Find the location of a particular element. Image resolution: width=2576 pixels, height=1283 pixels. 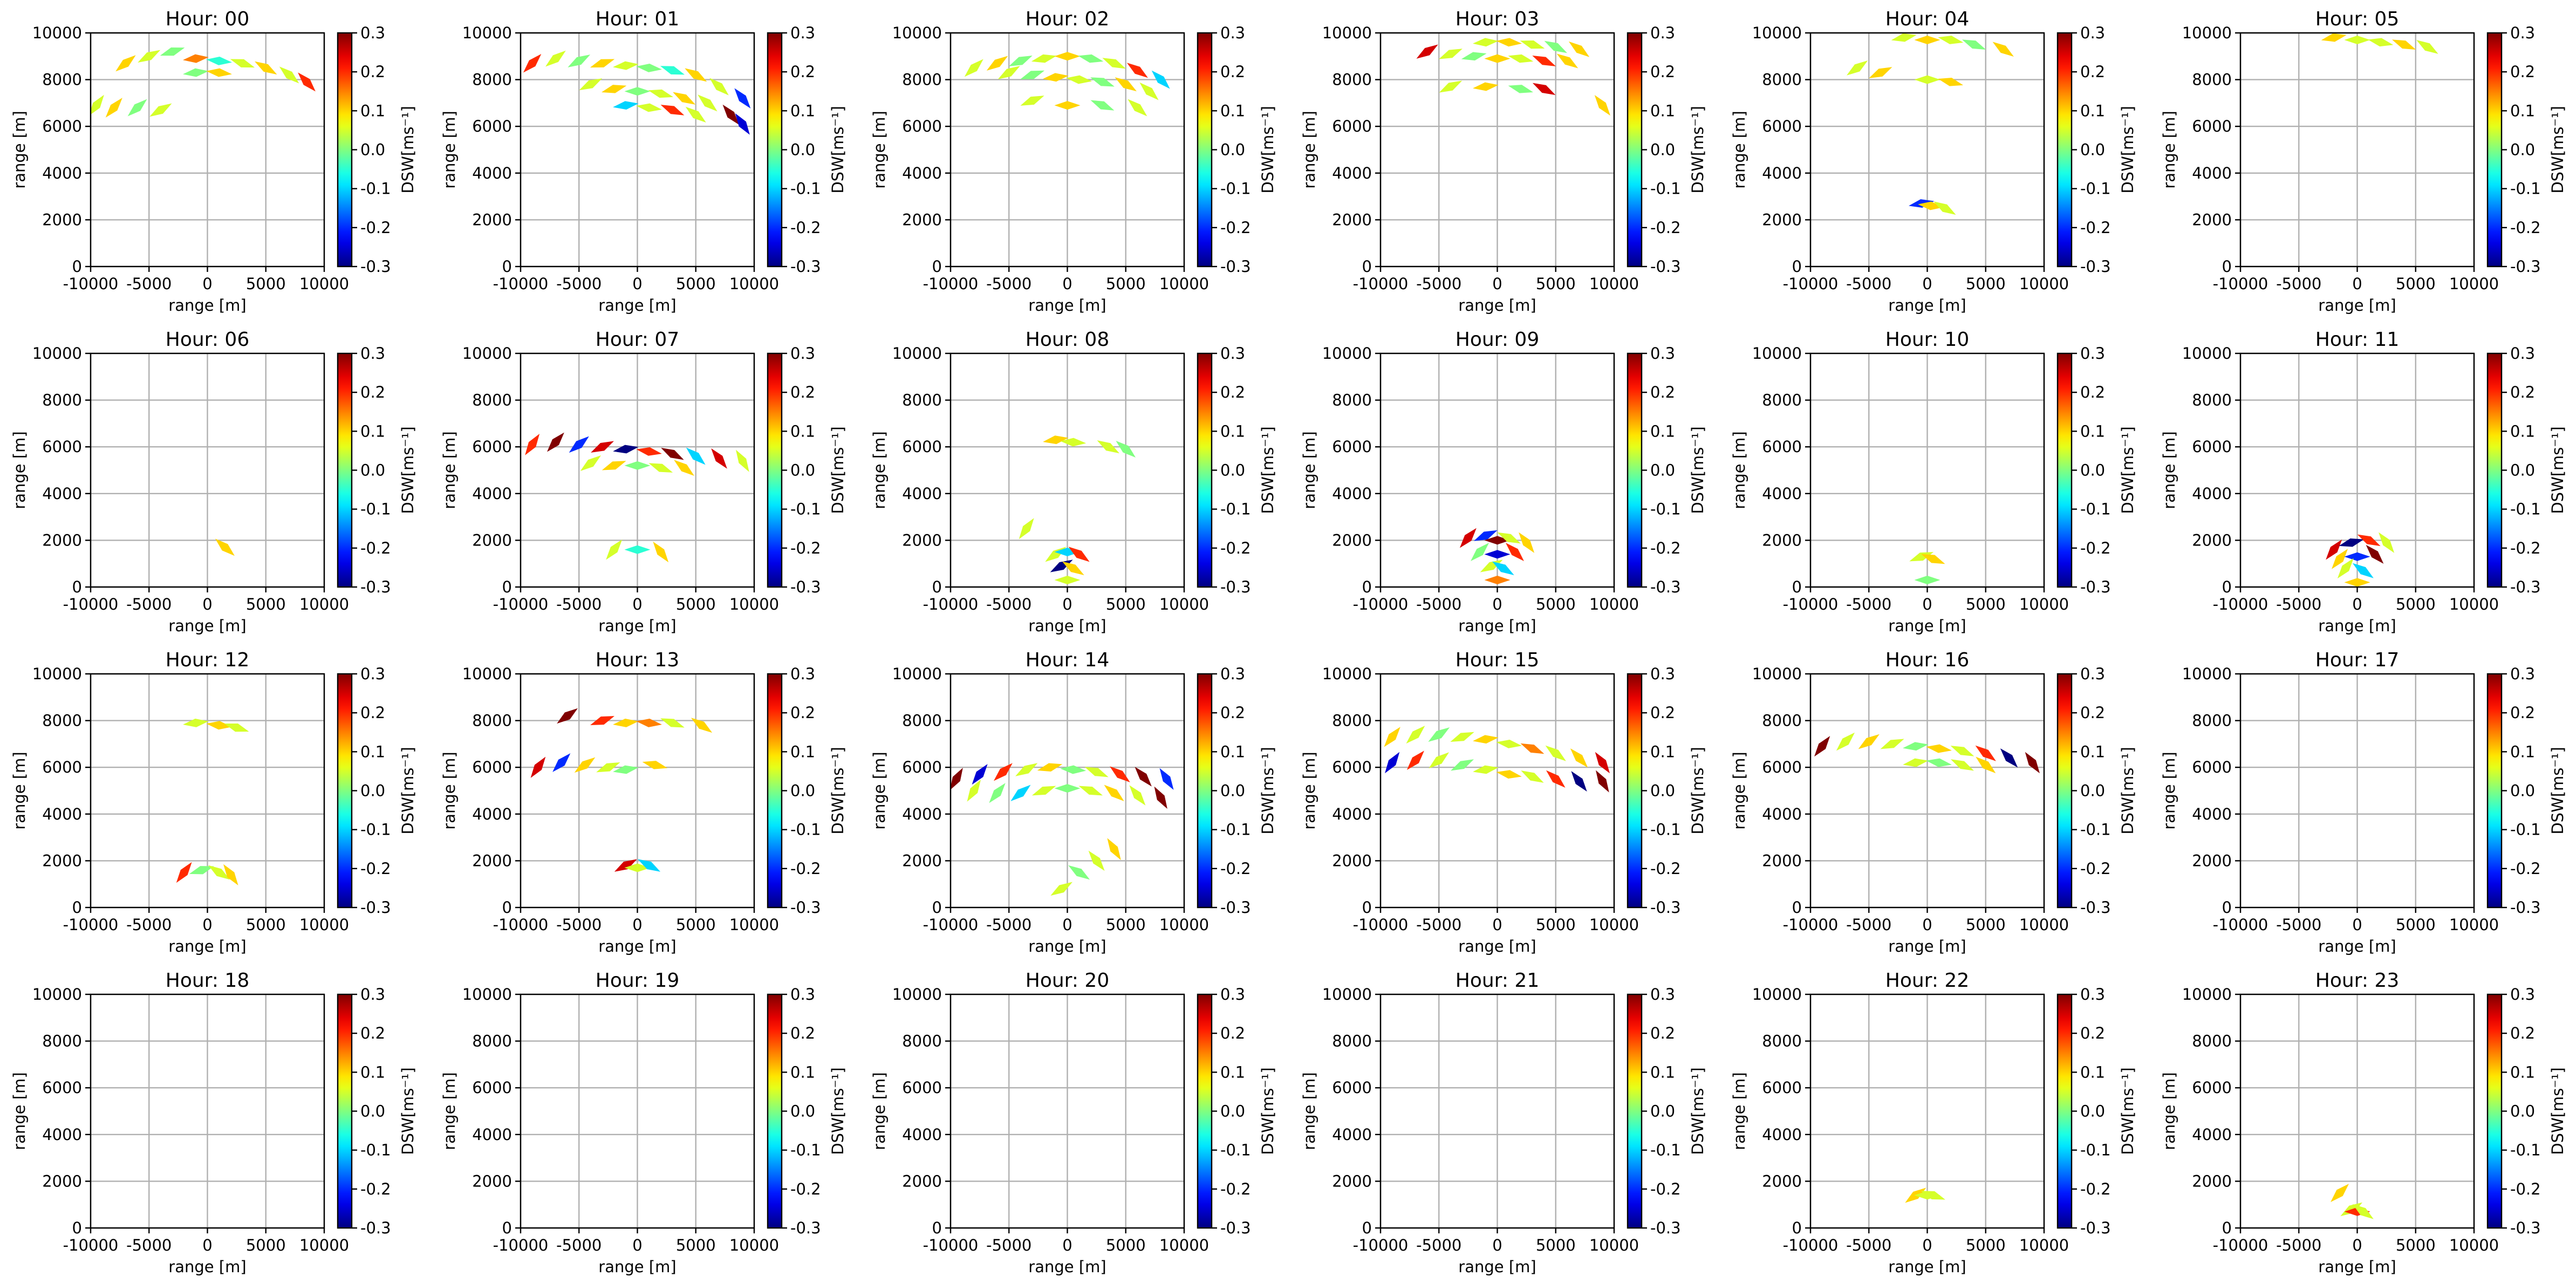

x-tick-label: -10000 is located at coordinates (1381, 284).